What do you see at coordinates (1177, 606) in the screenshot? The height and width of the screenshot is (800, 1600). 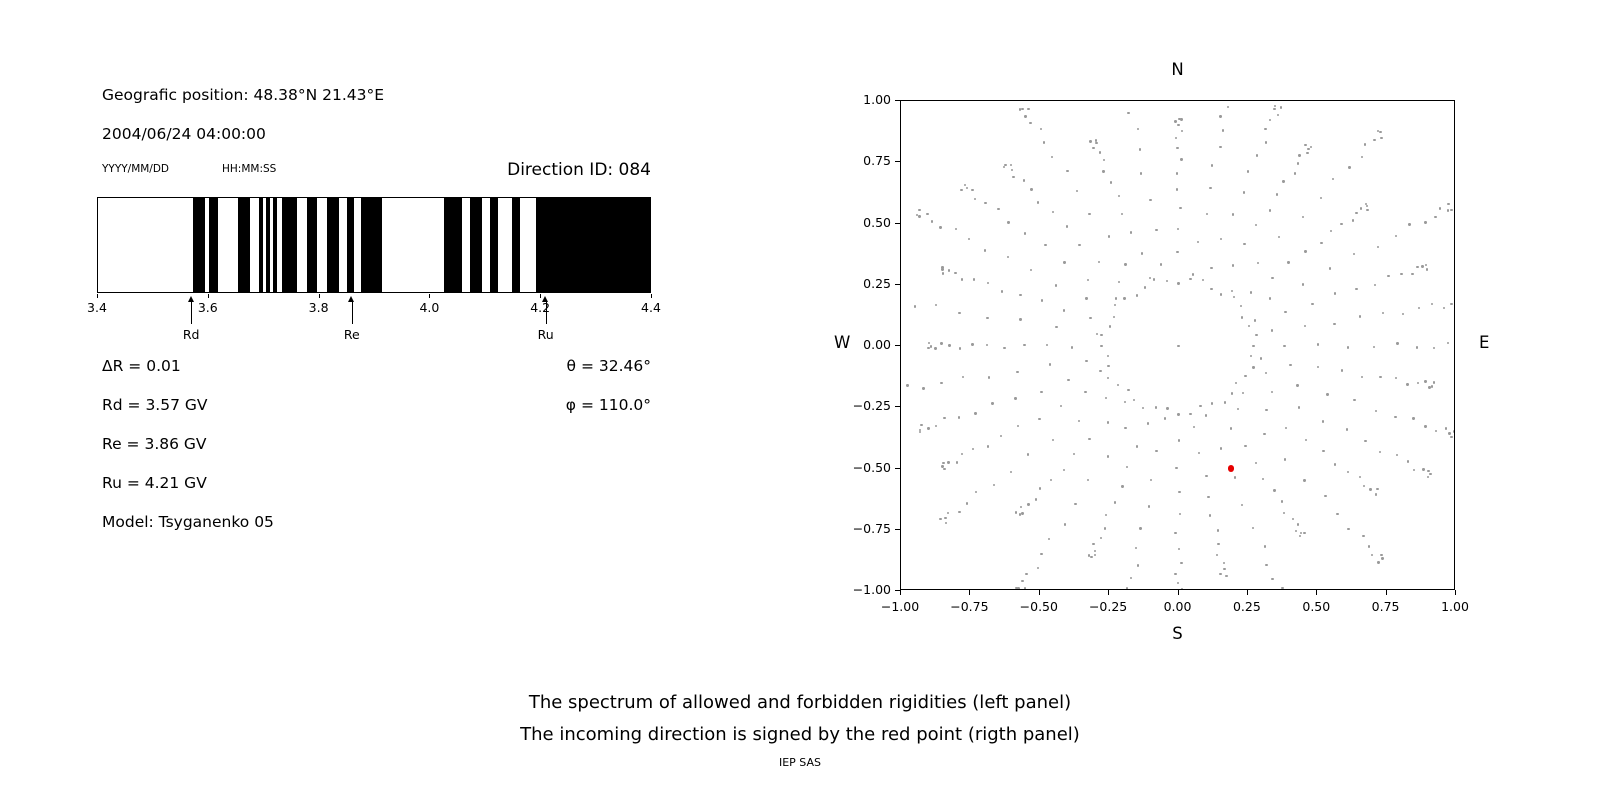 I see `direction-x-tick-label: 0.00` at bounding box center [1177, 606].